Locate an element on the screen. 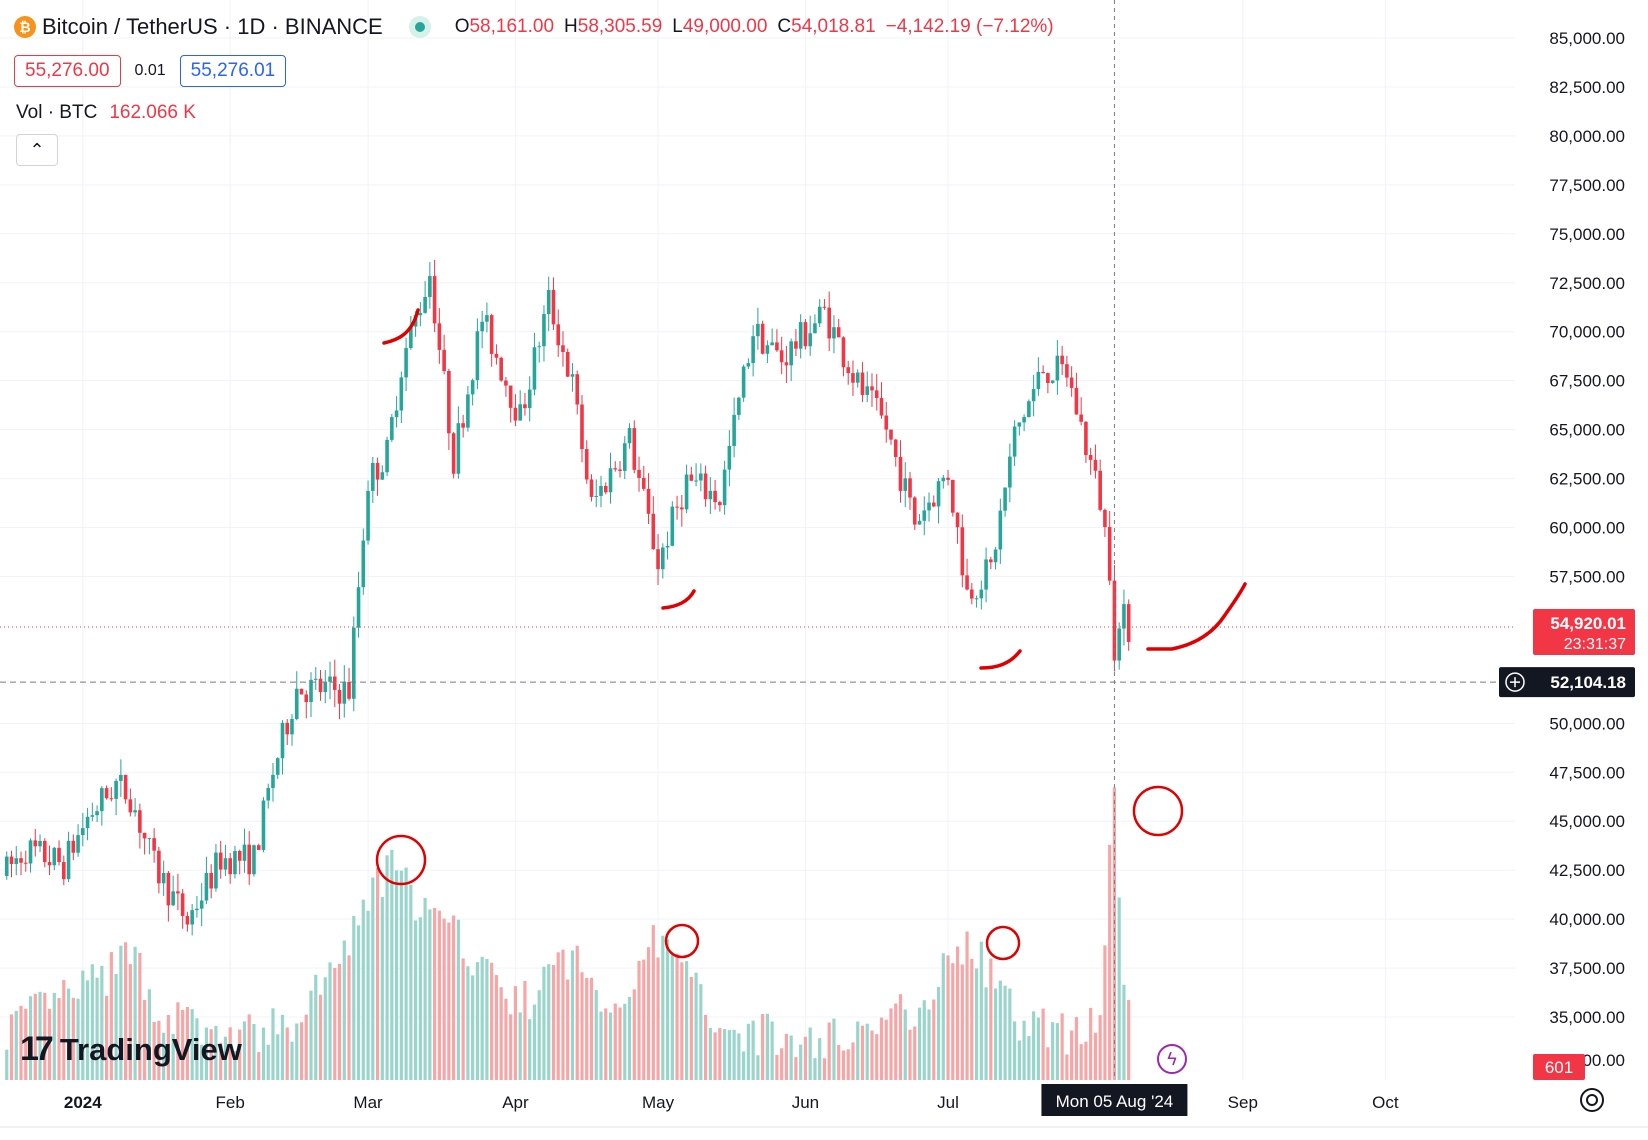  close-value: 54,018.81 is located at coordinates (833, 26).